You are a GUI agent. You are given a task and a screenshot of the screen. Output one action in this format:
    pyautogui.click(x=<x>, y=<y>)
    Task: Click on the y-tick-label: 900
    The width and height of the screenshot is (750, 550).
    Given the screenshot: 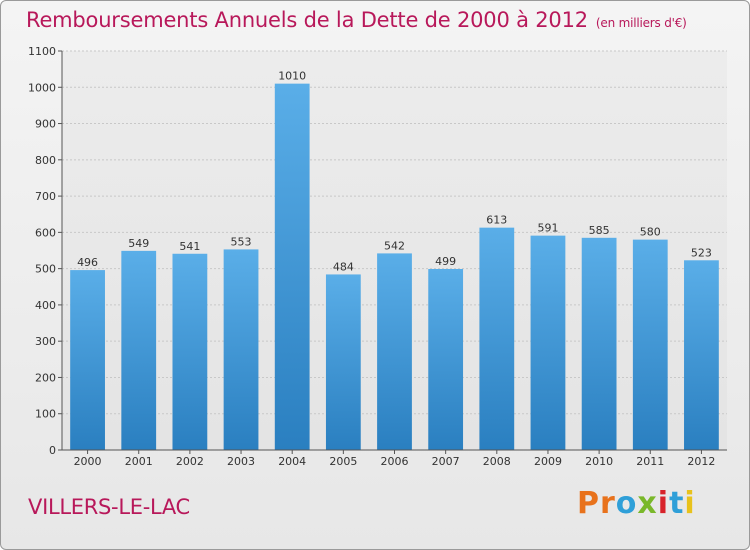 What is the action you would take?
    pyautogui.click(x=45, y=124)
    